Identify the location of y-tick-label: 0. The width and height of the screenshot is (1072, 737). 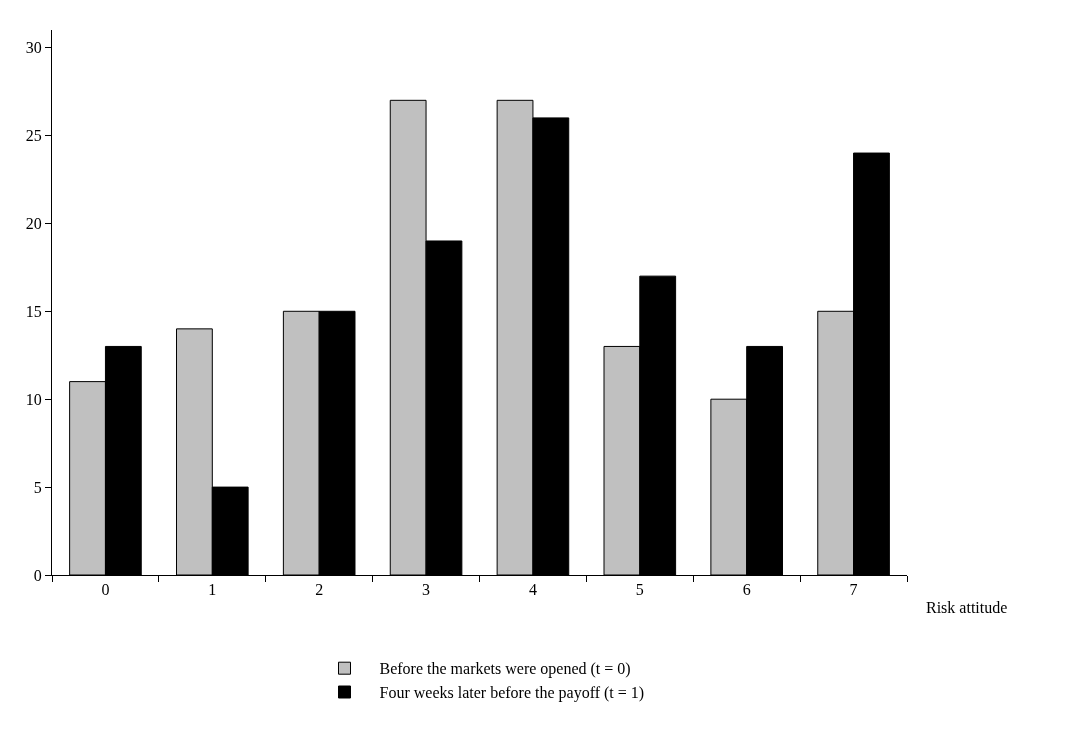
(37, 575).